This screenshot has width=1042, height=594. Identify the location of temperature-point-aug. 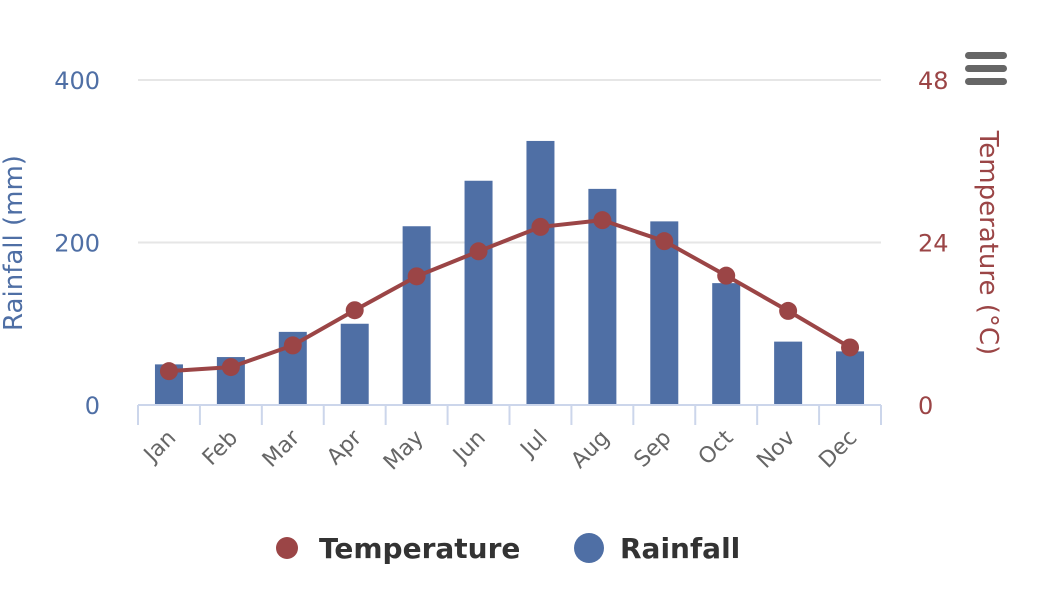
(602, 220).